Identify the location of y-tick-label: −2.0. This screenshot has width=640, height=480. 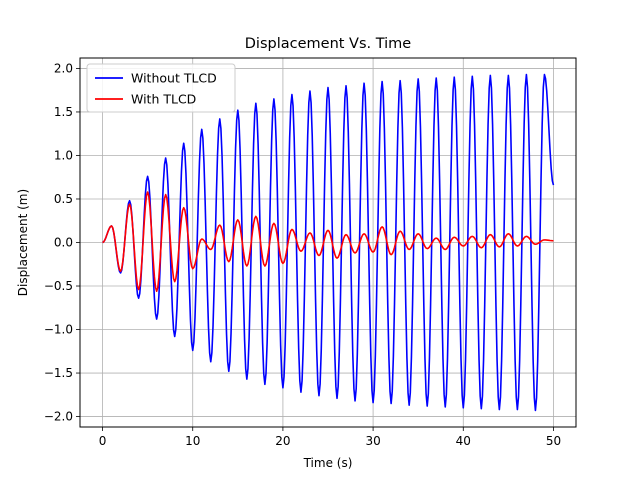
(58, 417).